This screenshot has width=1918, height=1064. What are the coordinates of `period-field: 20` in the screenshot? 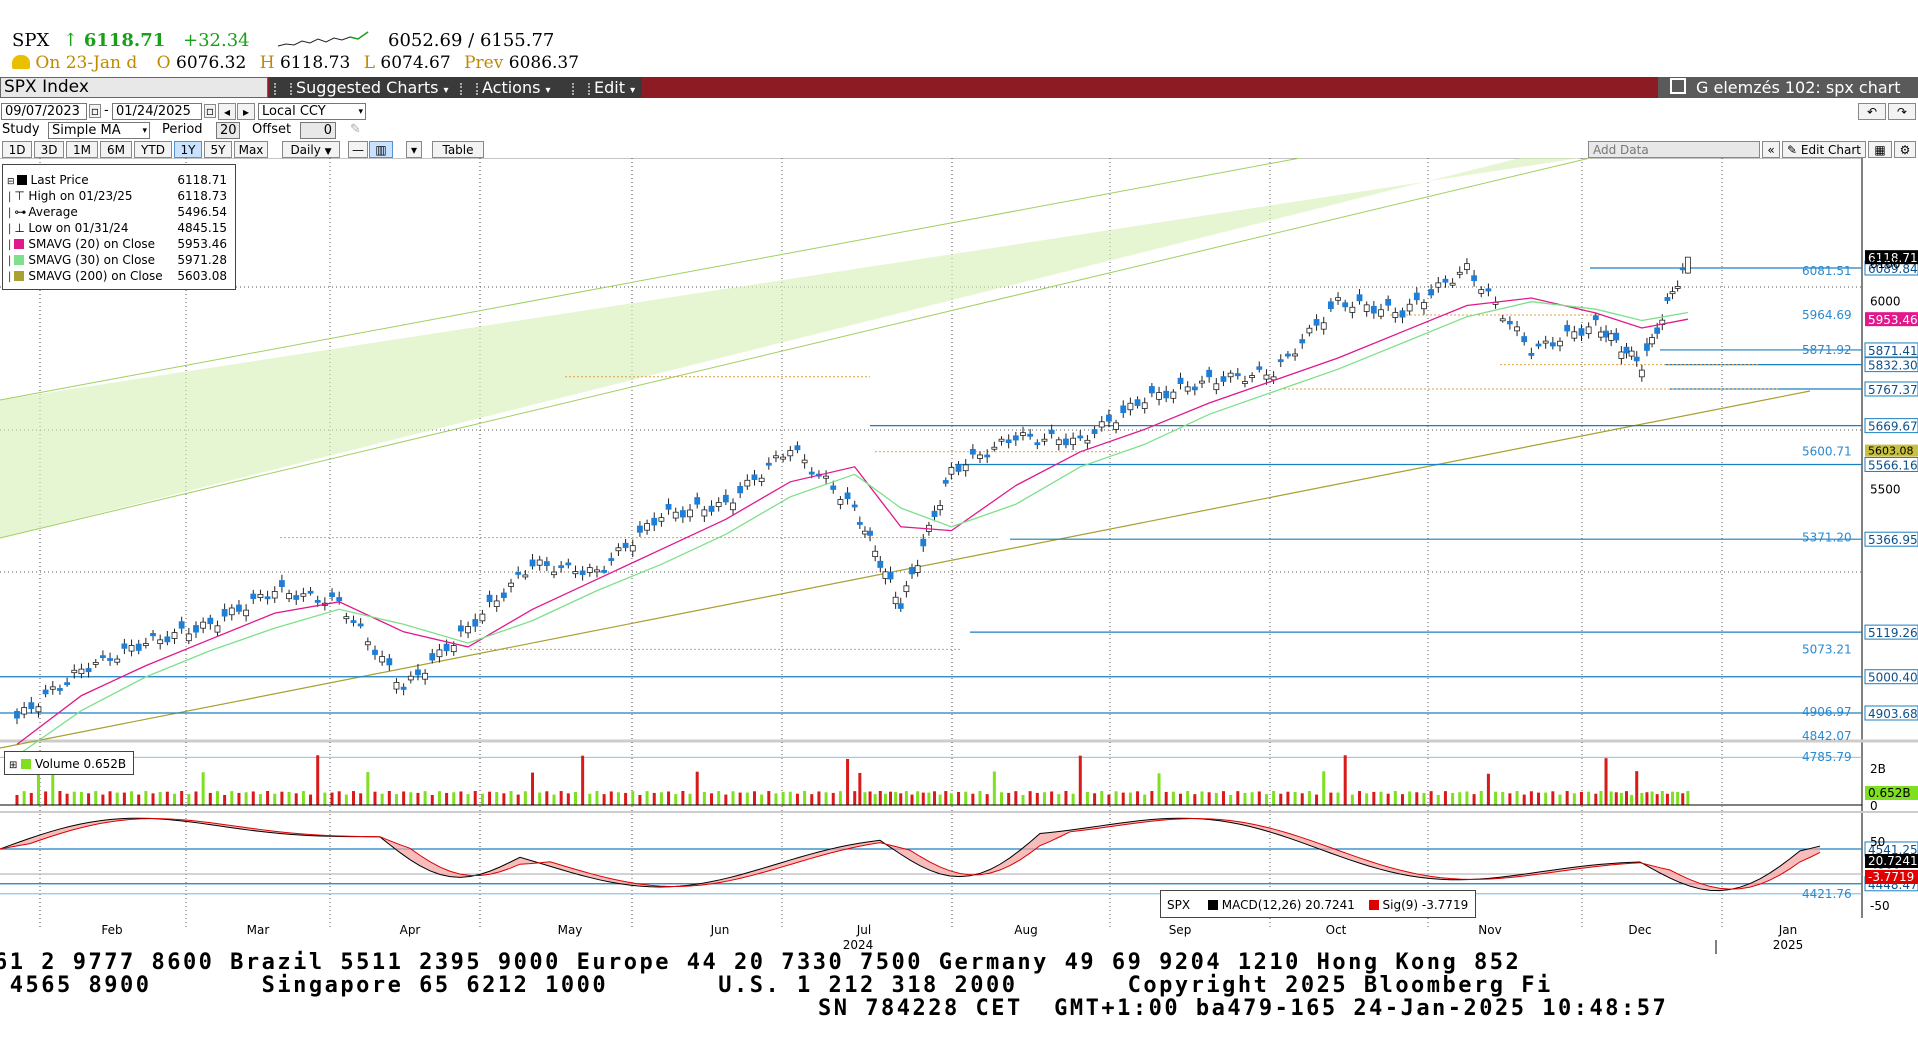 It's located at (228, 130).